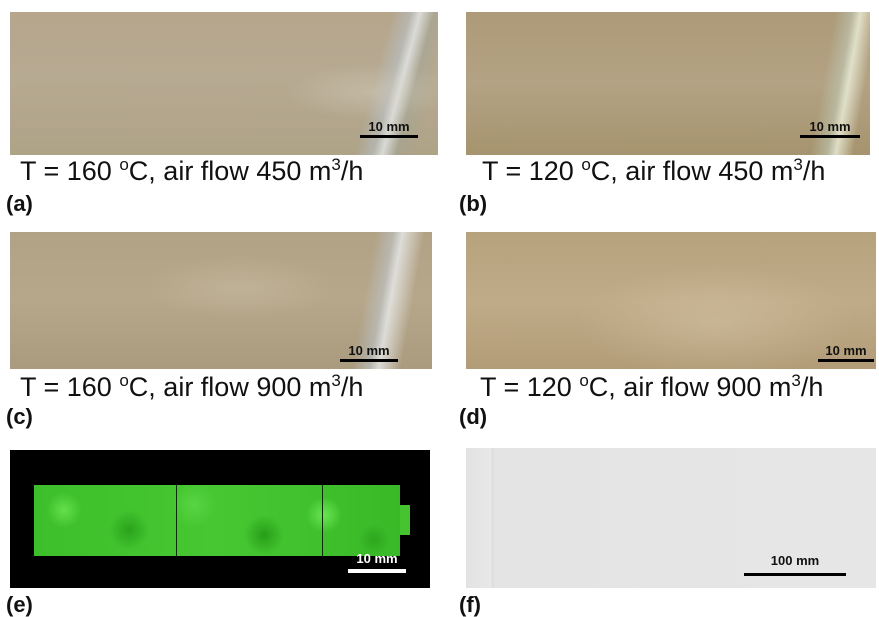 The width and height of the screenshot is (879, 617). I want to click on photo-panel-c: 10 mm, so click(221, 300).